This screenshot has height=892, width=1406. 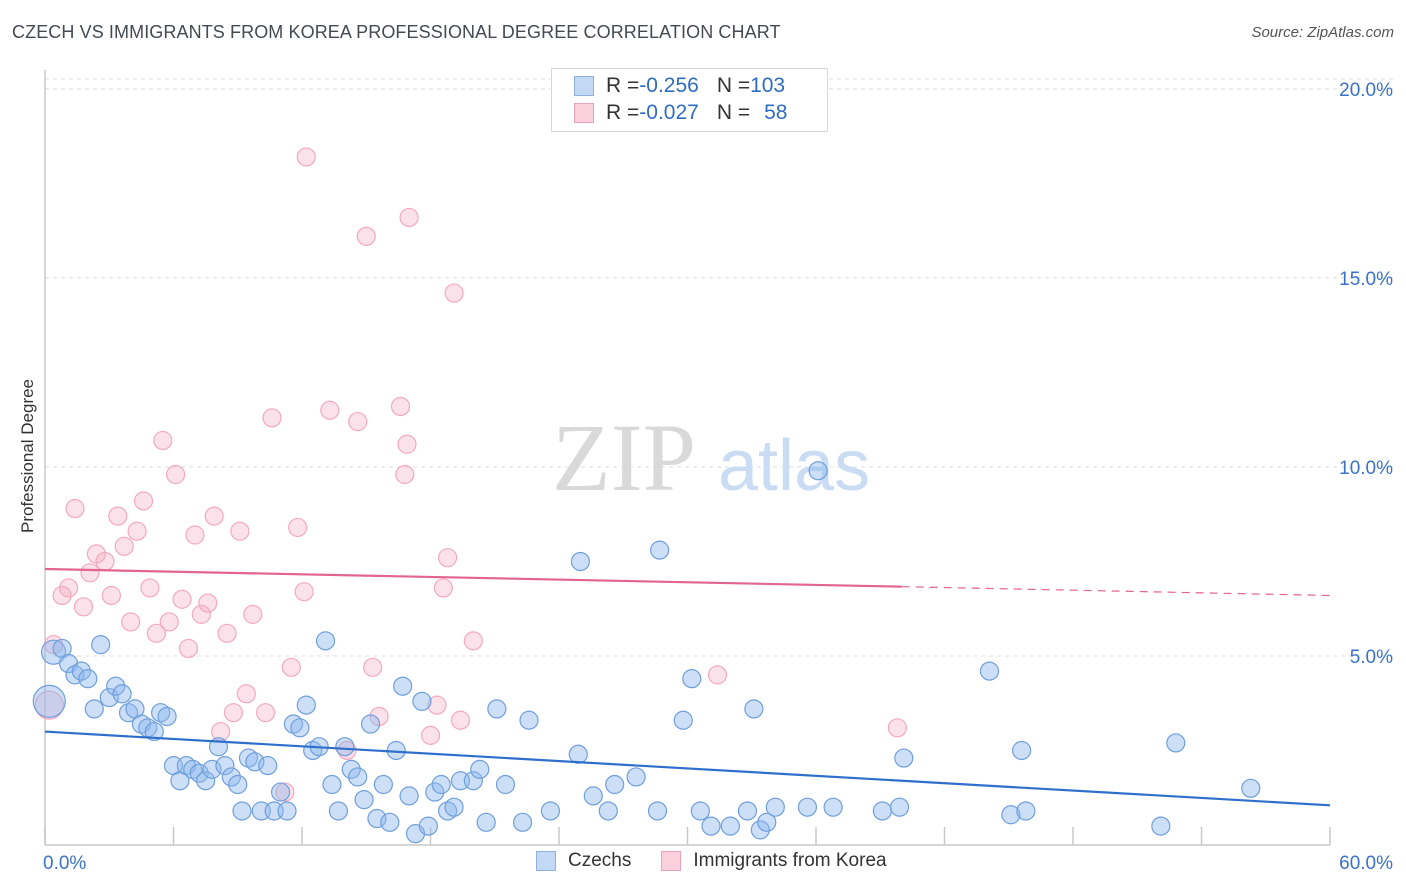 I want to click on korea-r-value: -0.027, so click(x=669, y=112).